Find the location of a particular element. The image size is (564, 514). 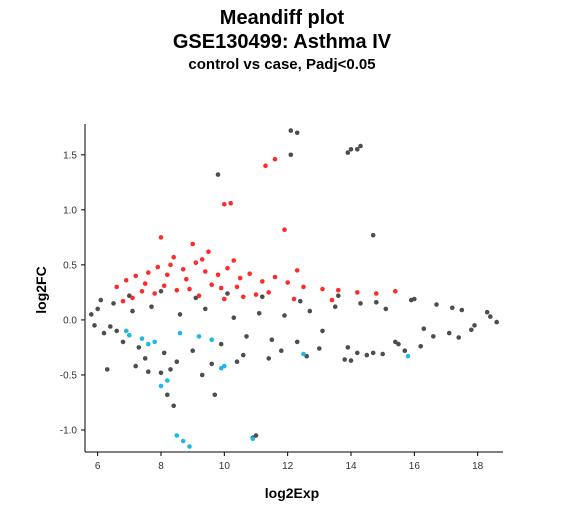

x-tick-label: 10 is located at coordinates (225, 466).